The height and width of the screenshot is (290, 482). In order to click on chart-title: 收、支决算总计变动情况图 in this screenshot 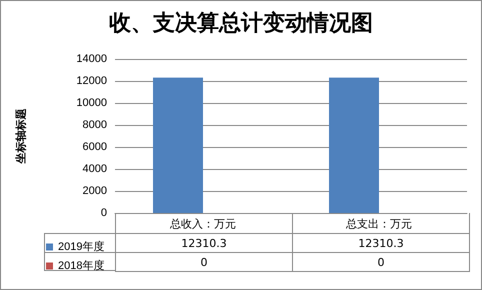, I will do `click(241, 23)`.